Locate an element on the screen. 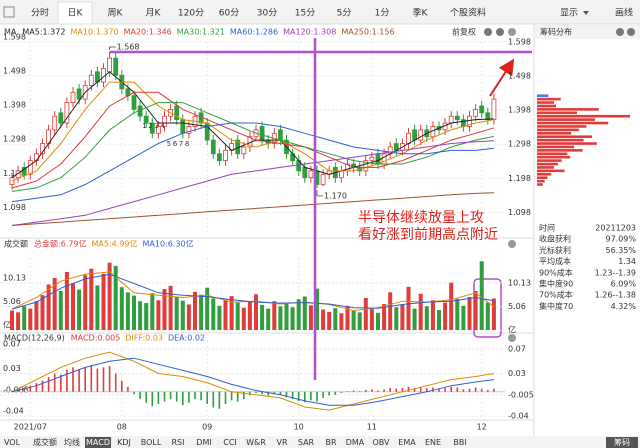 The width and height of the screenshot is (640, 448). indicator: MA10:6.30亿 is located at coordinates (168, 244).